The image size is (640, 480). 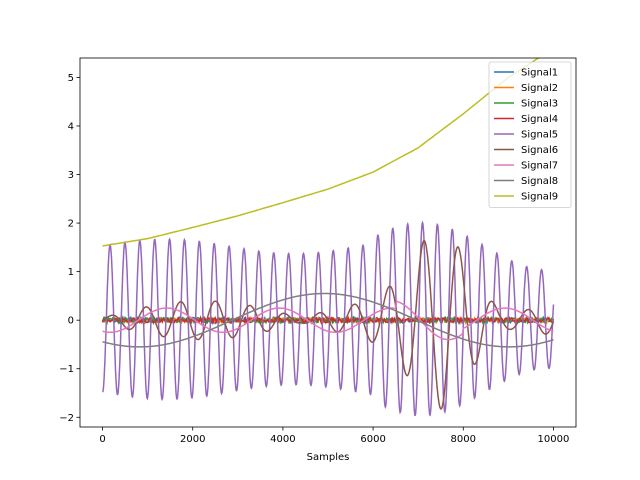 I want to click on x-tick-label: 8000, so click(x=463, y=439).